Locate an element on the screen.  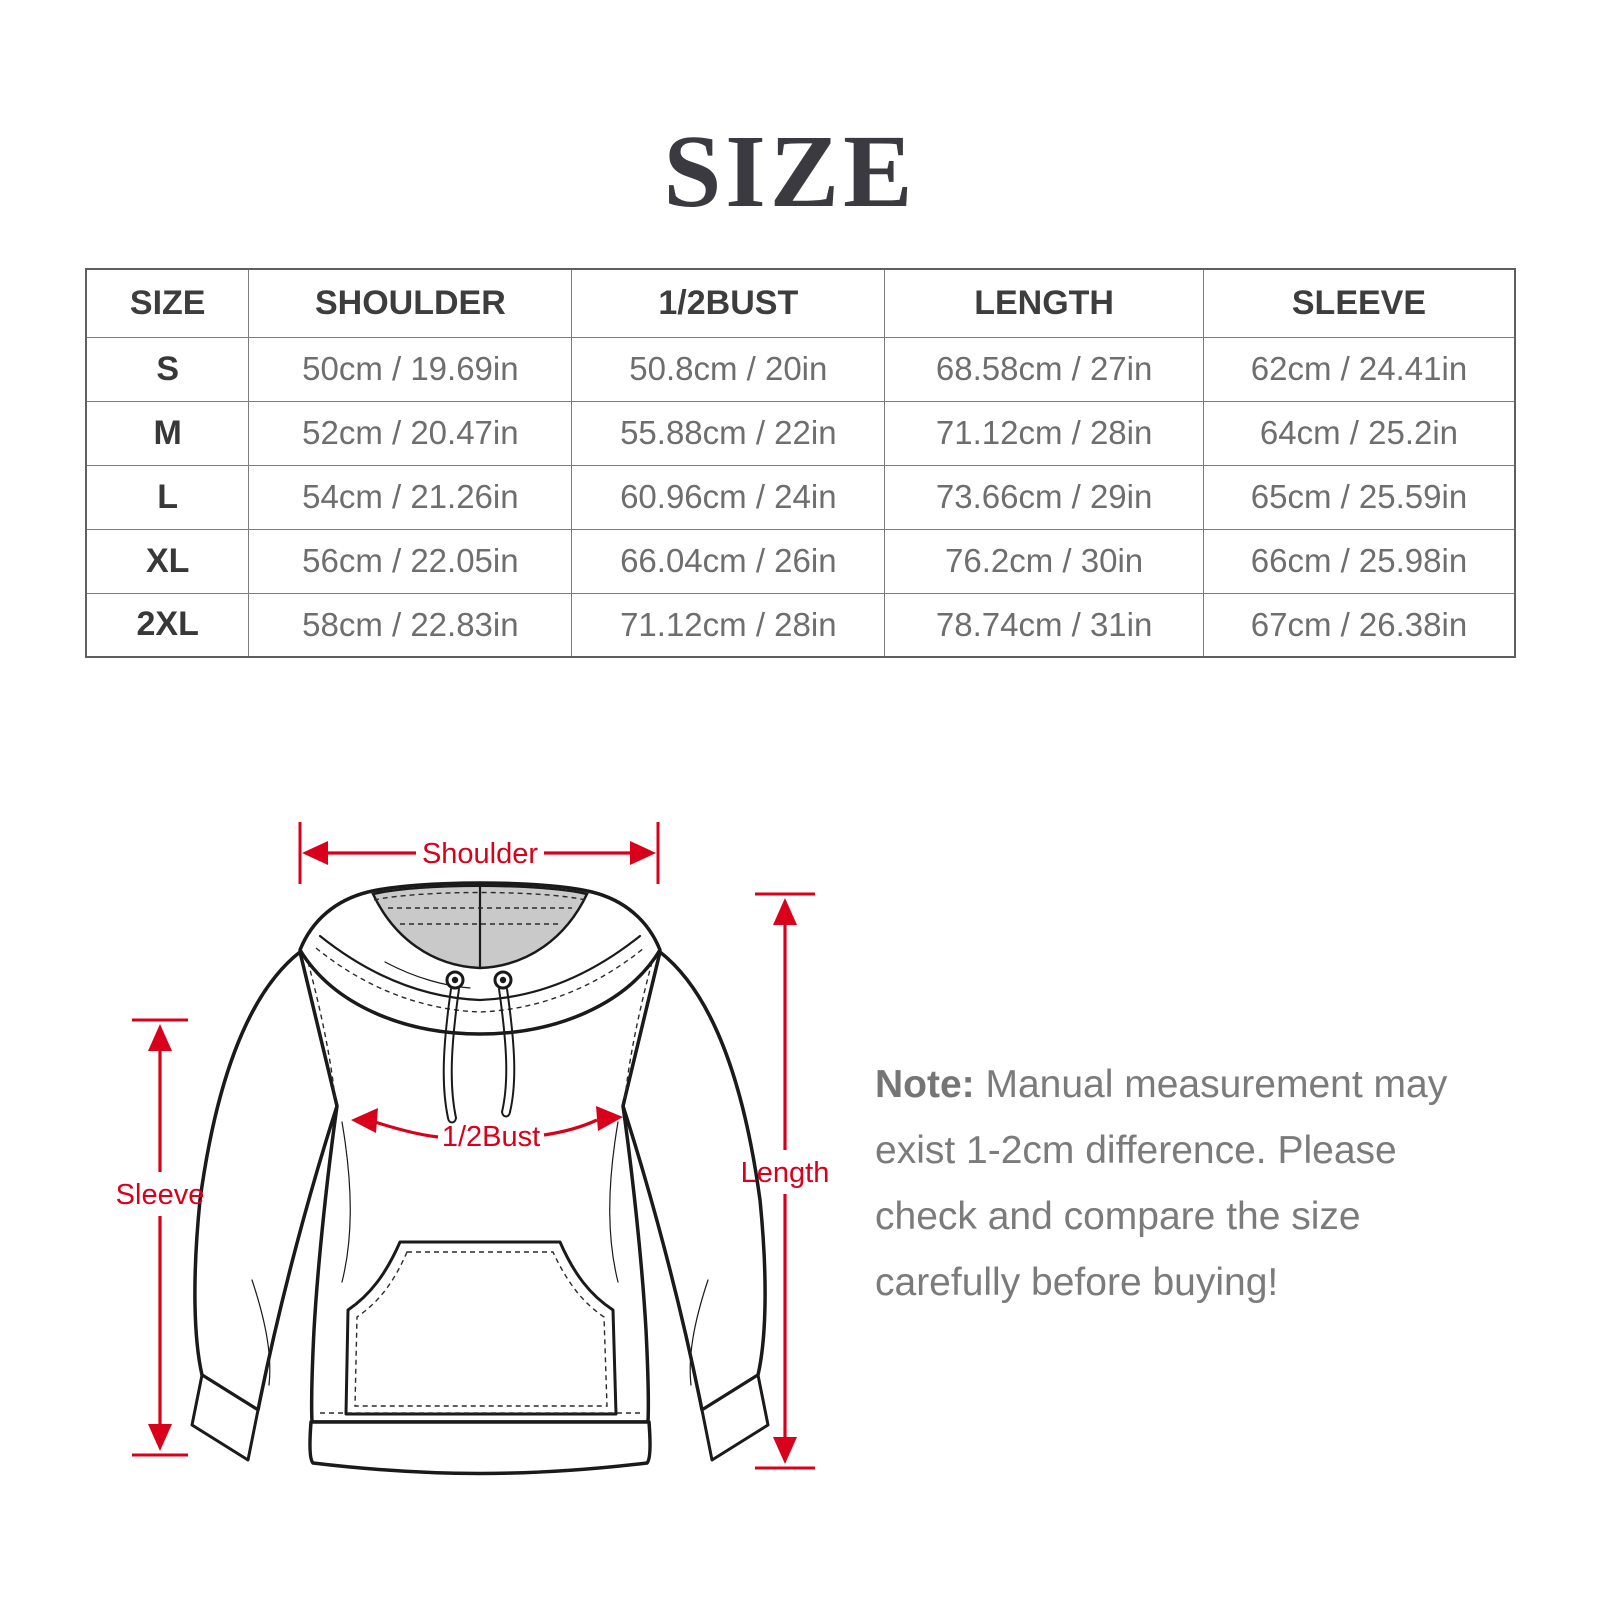
left-eyelet-hole is located at coordinates (455, 980).